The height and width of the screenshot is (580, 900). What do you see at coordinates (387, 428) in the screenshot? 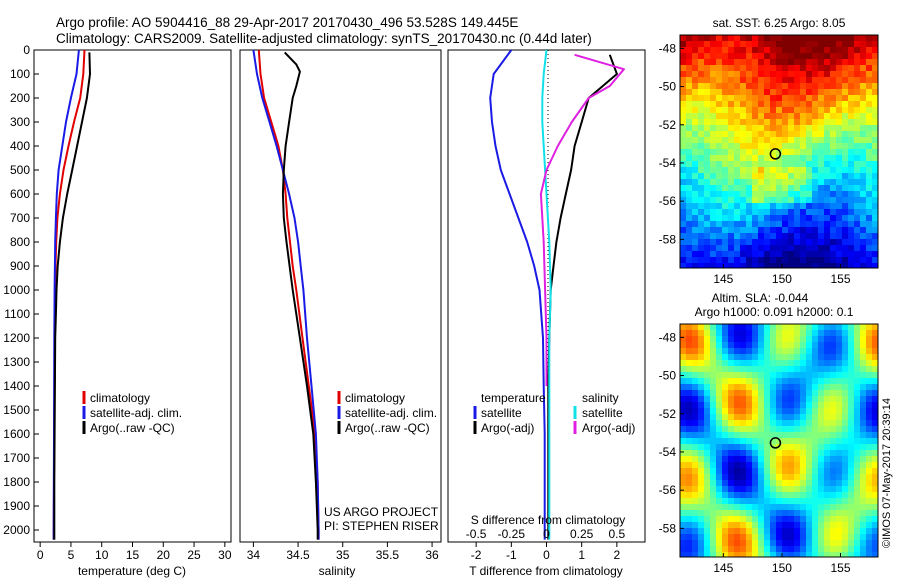
I see `legend-label-argo: Argo(..raw -QC)` at bounding box center [387, 428].